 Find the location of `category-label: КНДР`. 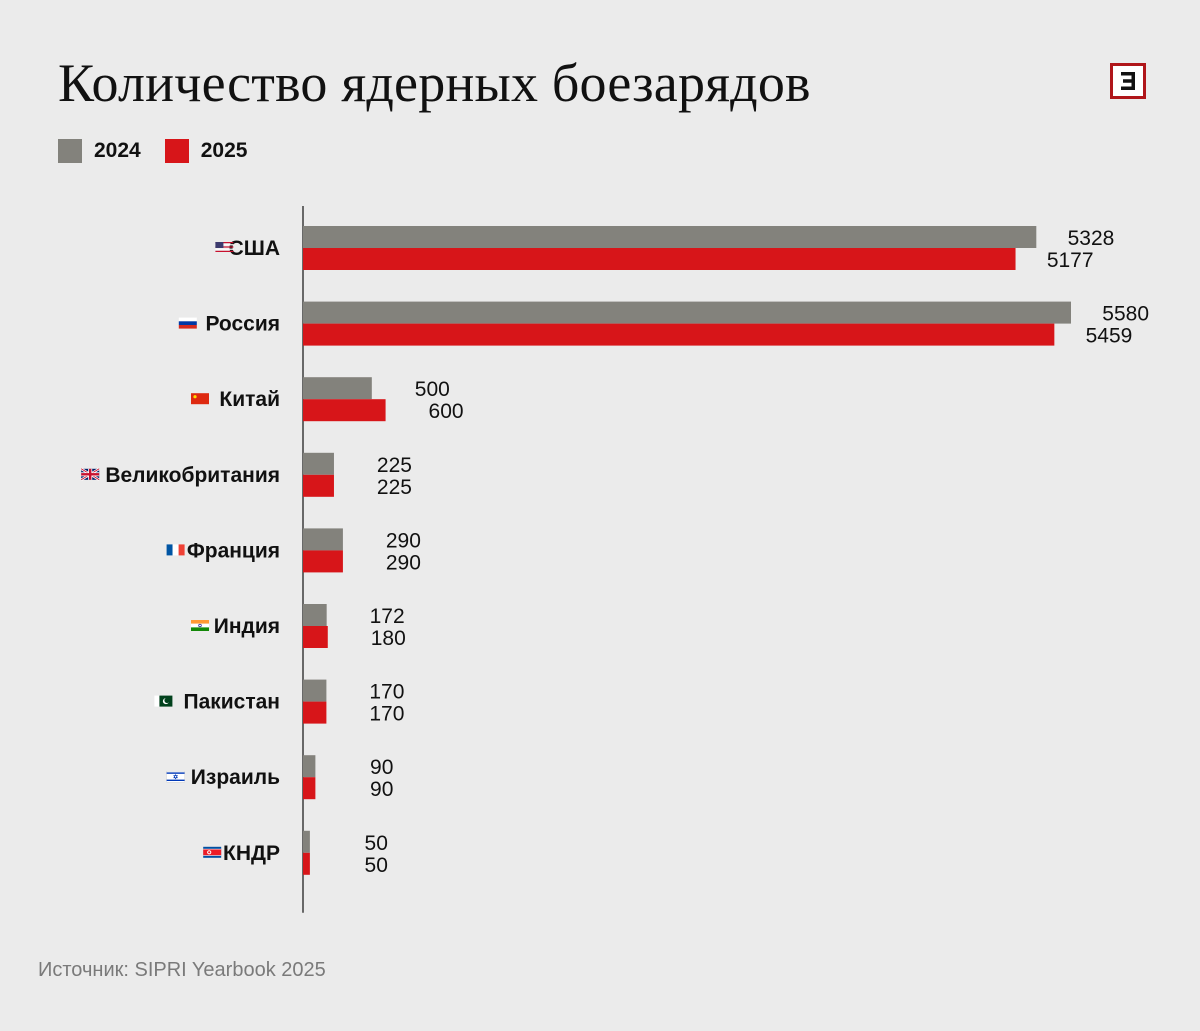

category-label: КНДР is located at coordinates (251, 853).